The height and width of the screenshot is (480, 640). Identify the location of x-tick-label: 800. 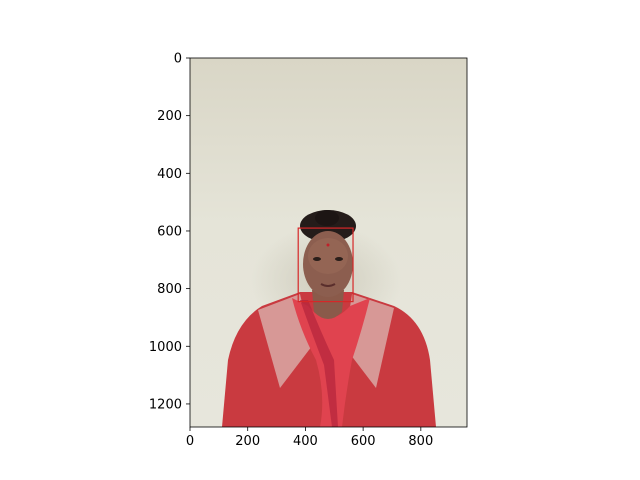
(420, 441).